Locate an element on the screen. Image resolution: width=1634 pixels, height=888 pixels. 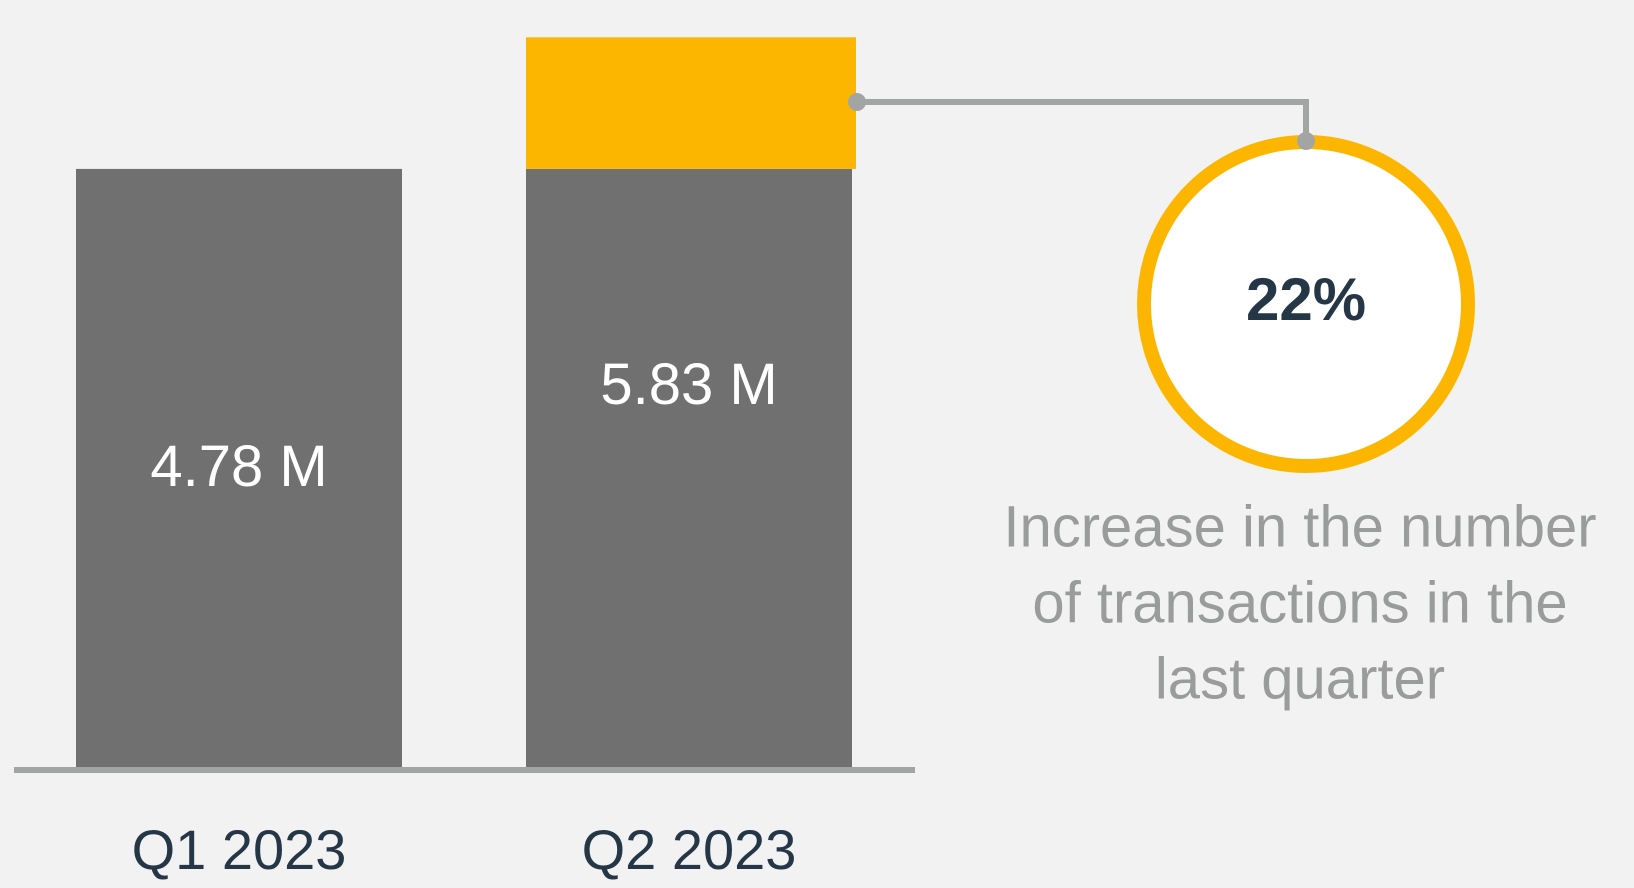
value-label: 4.78 M is located at coordinates (238, 466).